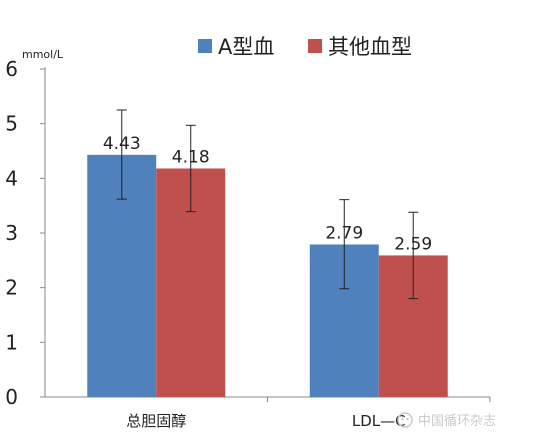  Describe the element at coordinates (11, 124) in the screenshot. I see `y-tick-label: 5` at that location.